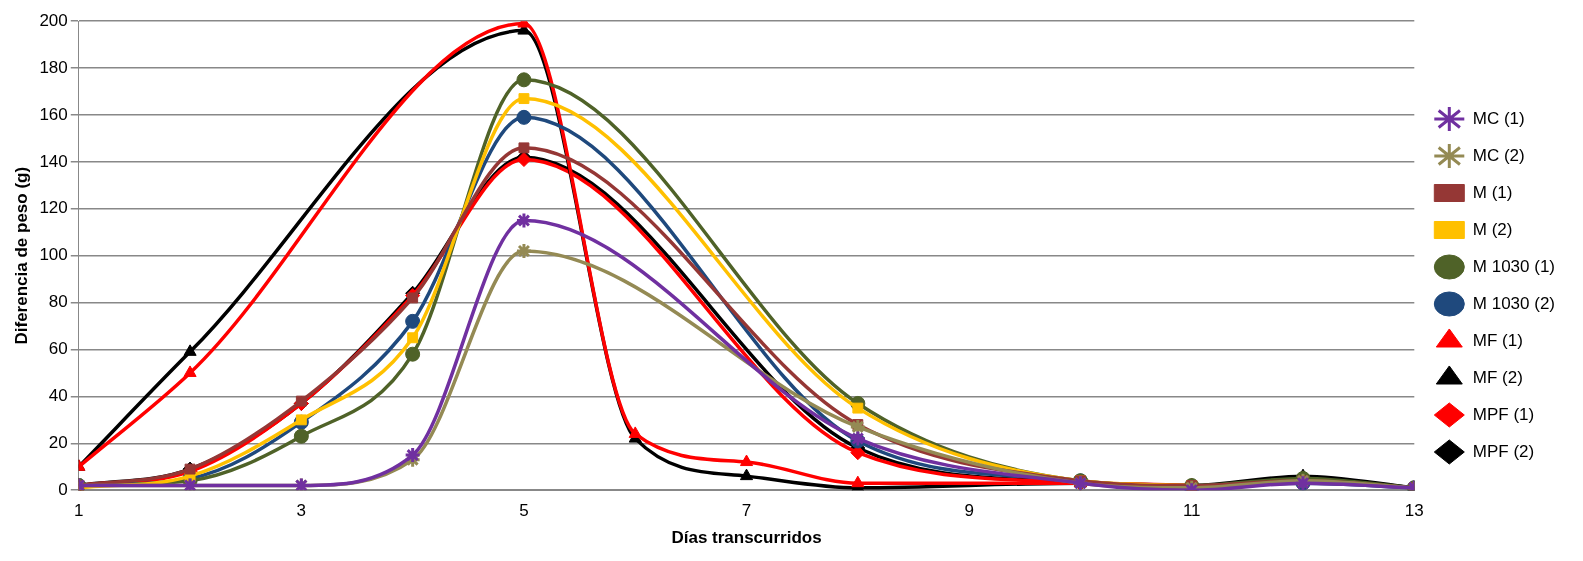 This screenshot has width=1583, height=561. I want to click on x-axis-title: Días transcurridos, so click(746, 538).